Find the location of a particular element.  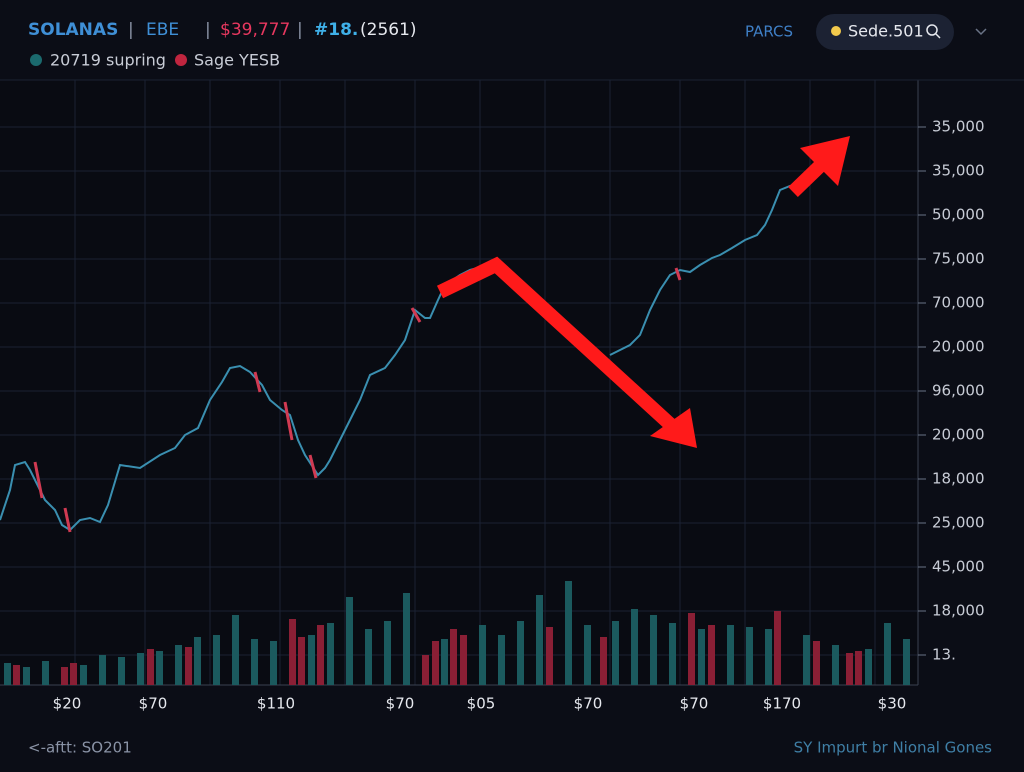

search-icon is located at coordinates (932, 30).